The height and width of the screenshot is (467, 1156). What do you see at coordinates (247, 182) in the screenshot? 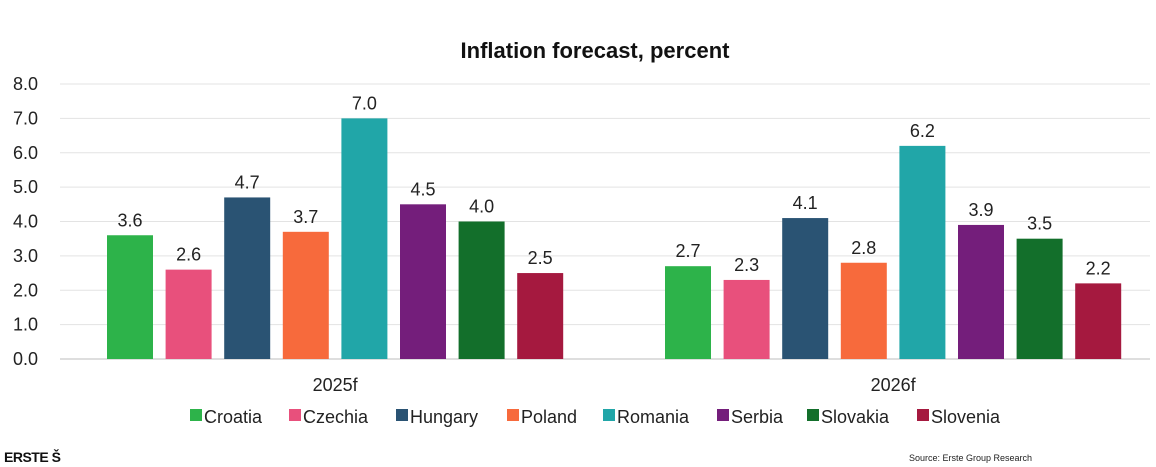
I see `data-label: 4.7` at bounding box center [247, 182].